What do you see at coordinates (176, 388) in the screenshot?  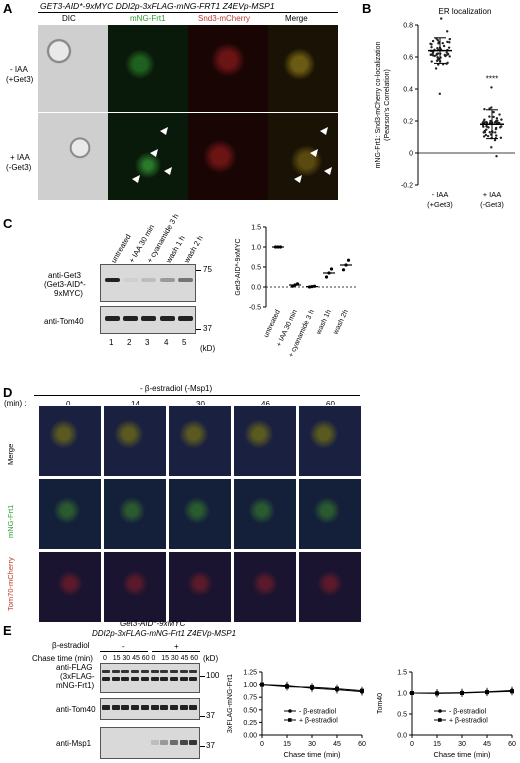 I see `panel-d-condition: - β-estradiol (-Msp1)` at bounding box center [176, 388].